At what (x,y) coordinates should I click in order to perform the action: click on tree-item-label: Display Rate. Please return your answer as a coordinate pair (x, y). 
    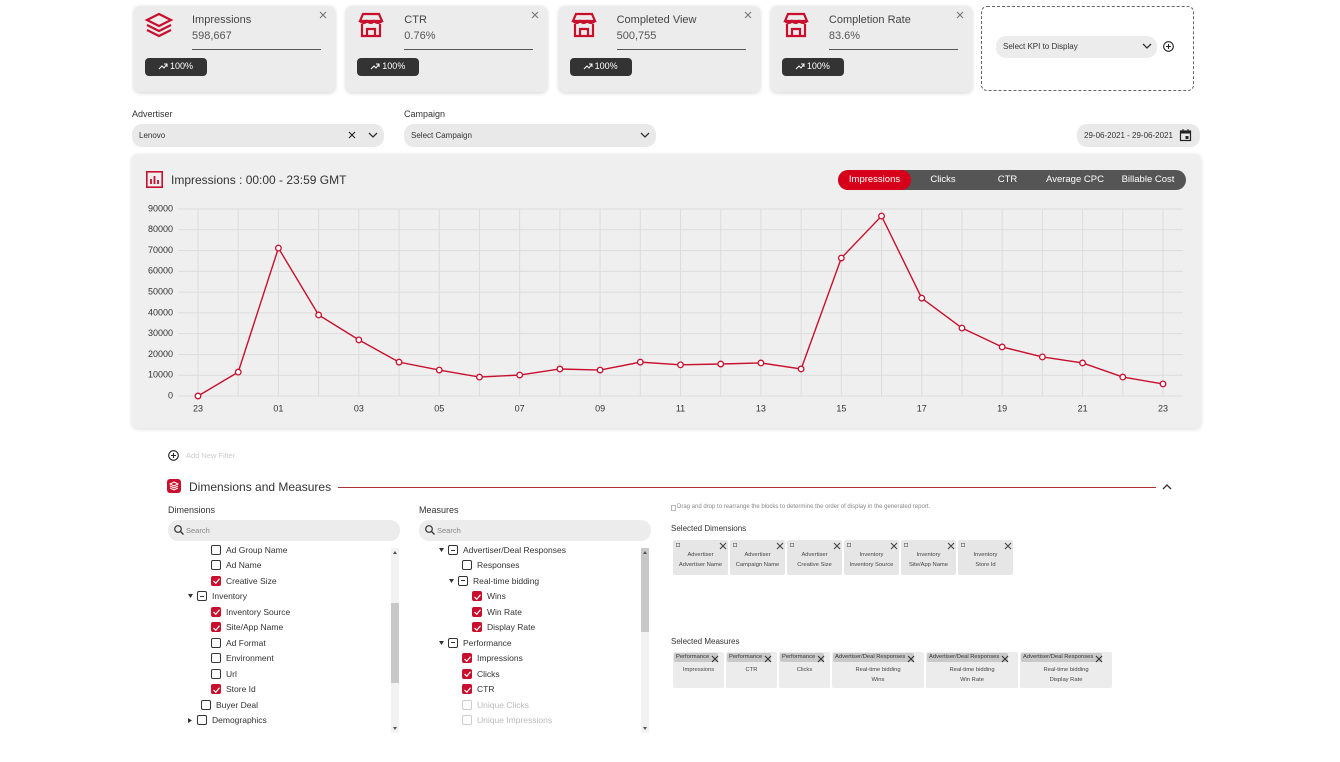
    Looking at the image, I should click on (511, 627).